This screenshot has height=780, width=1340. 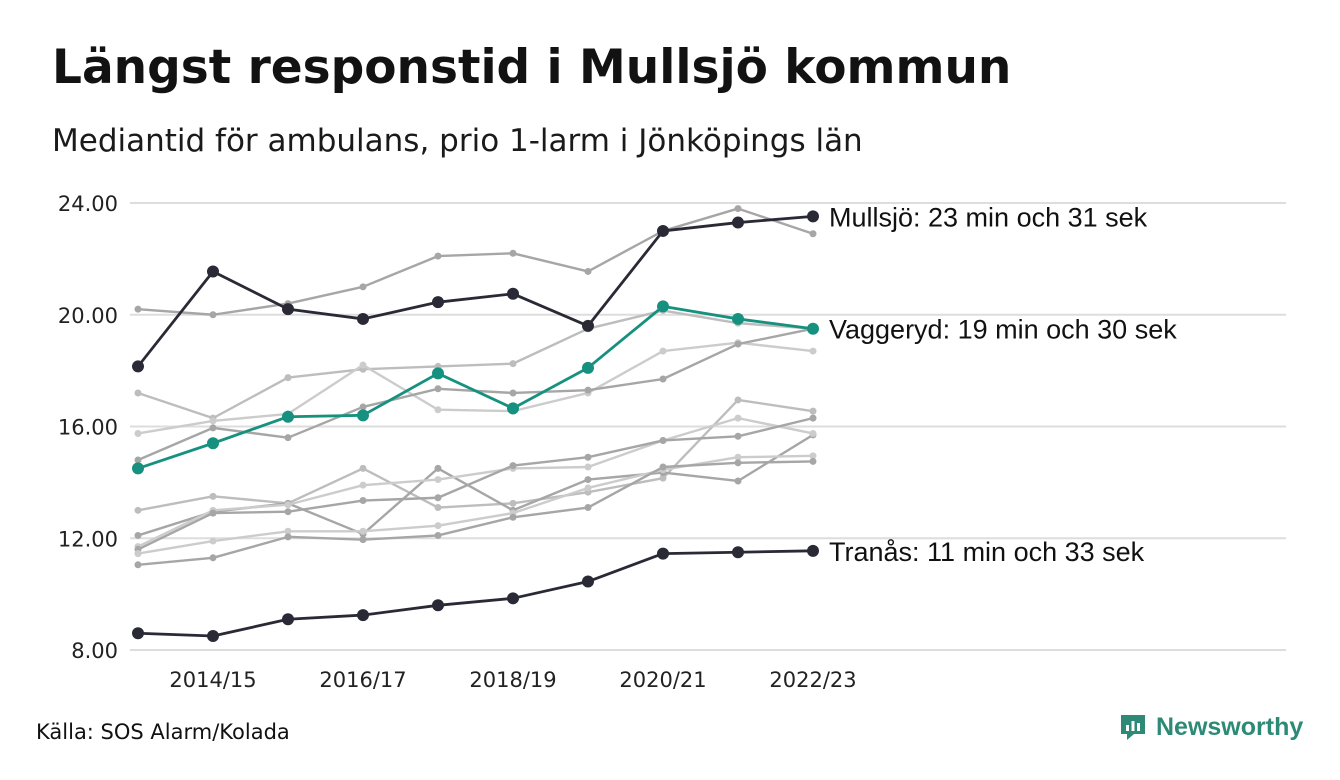 I want to click on series-mullsj--line, so click(x=475, y=291).